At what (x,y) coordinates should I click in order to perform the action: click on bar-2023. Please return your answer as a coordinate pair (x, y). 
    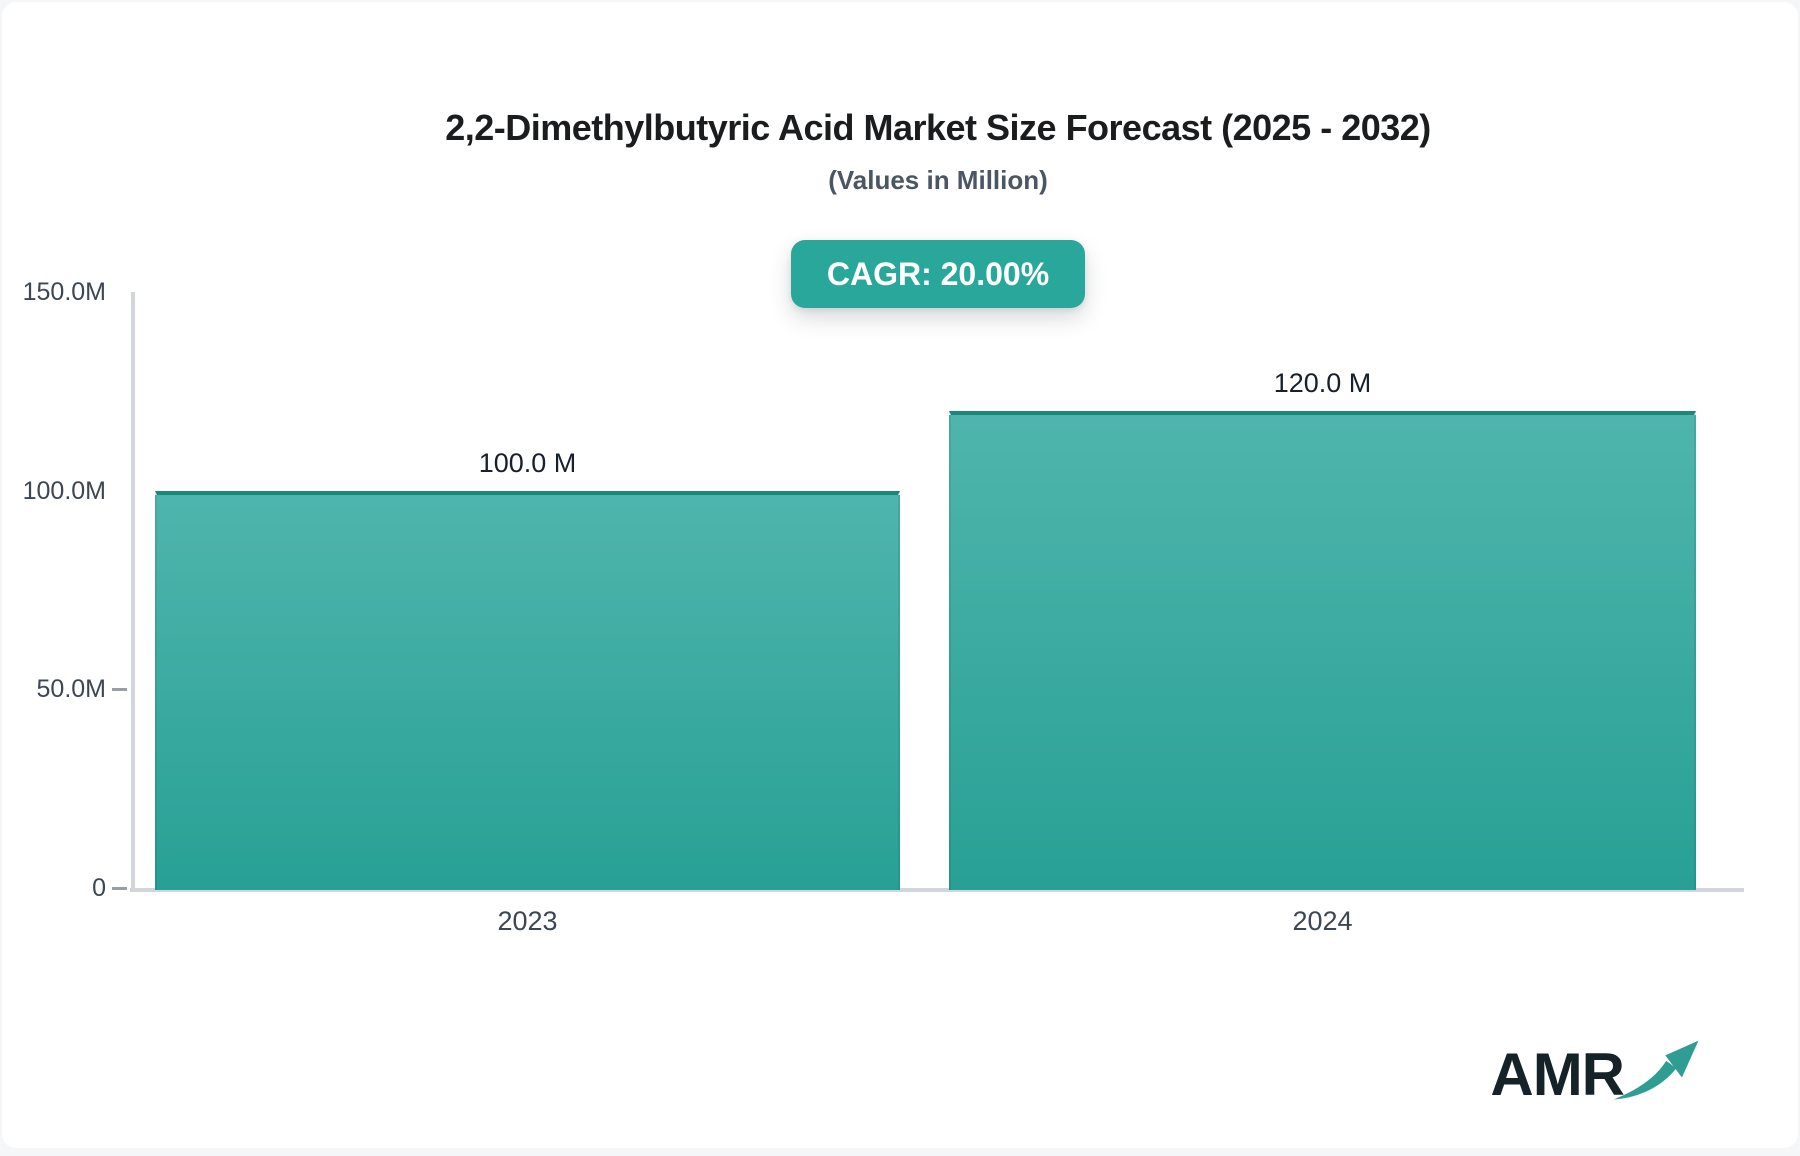
    Looking at the image, I should click on (527, 690).